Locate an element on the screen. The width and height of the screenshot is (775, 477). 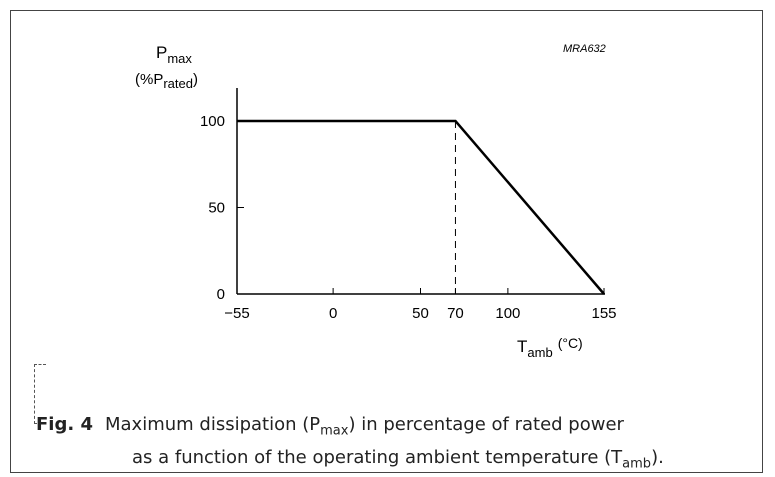
caption-line2-sub: amb is located at coordinates (637, 464).